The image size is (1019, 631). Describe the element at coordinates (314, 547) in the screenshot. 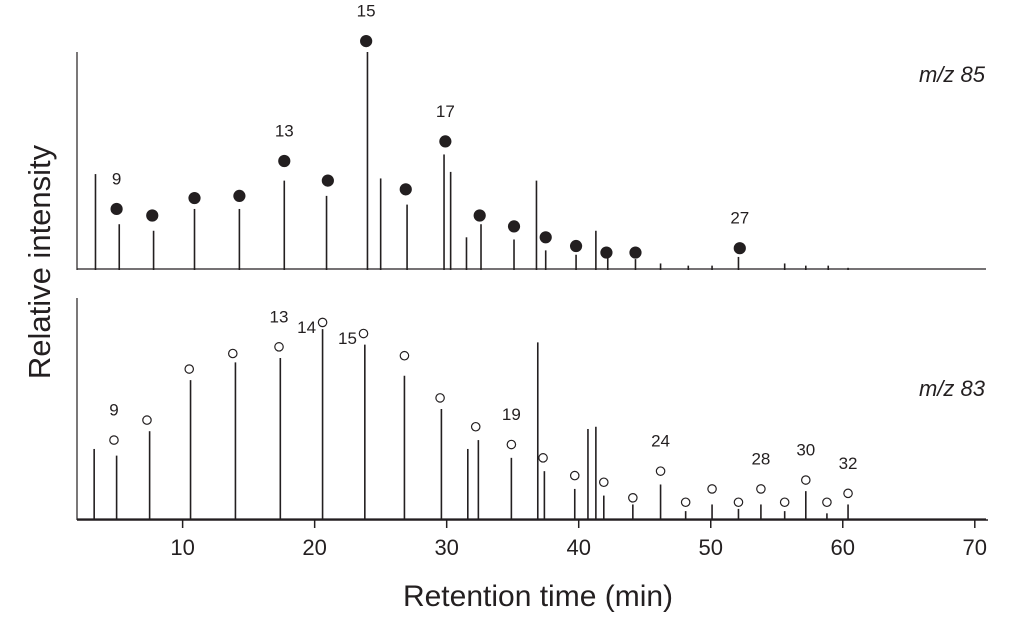

I see `x-tick-label: 20` at that location.